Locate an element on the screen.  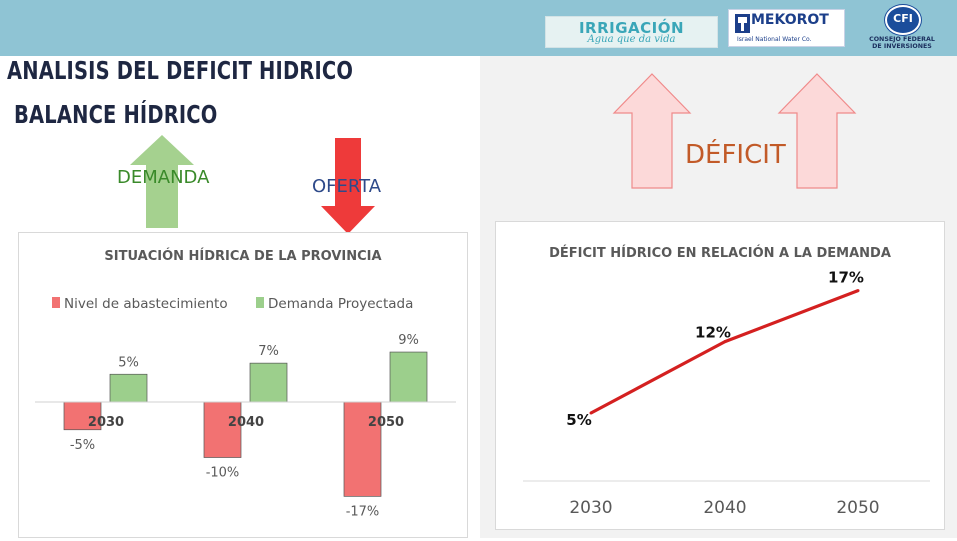
data-label-demand-2030: 5% is located at coordinates (128, 362).